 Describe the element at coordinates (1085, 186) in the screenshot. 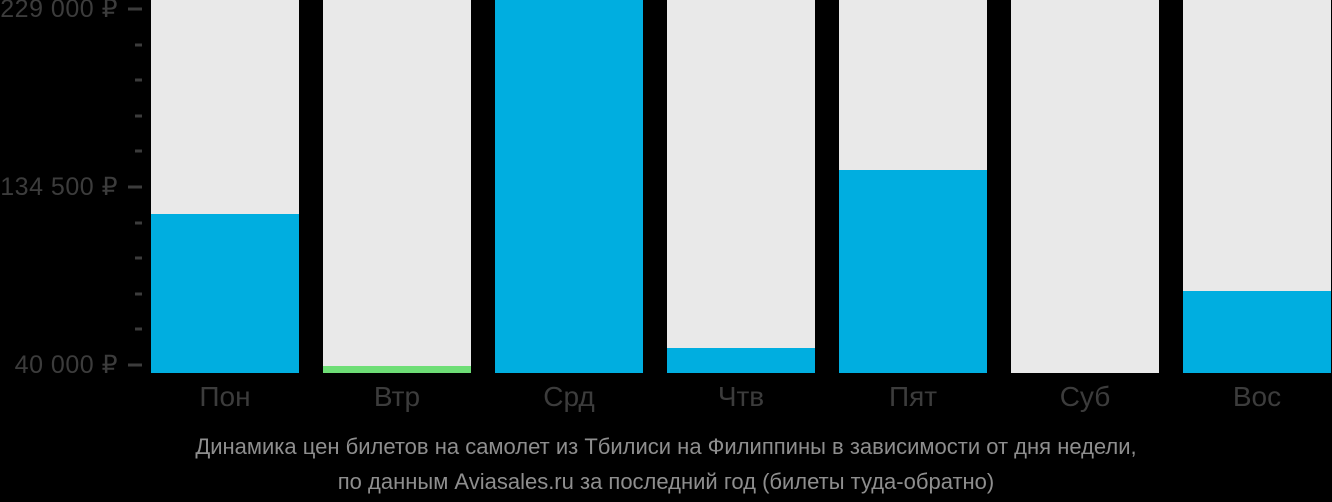

I see `column-track-sat` at that location.